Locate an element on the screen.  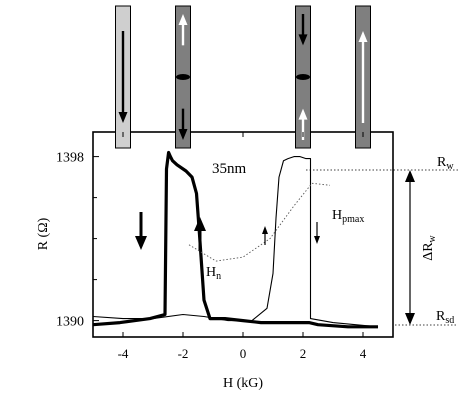
delta-rw-label: ΔRw is located at coordinates (429, 247).